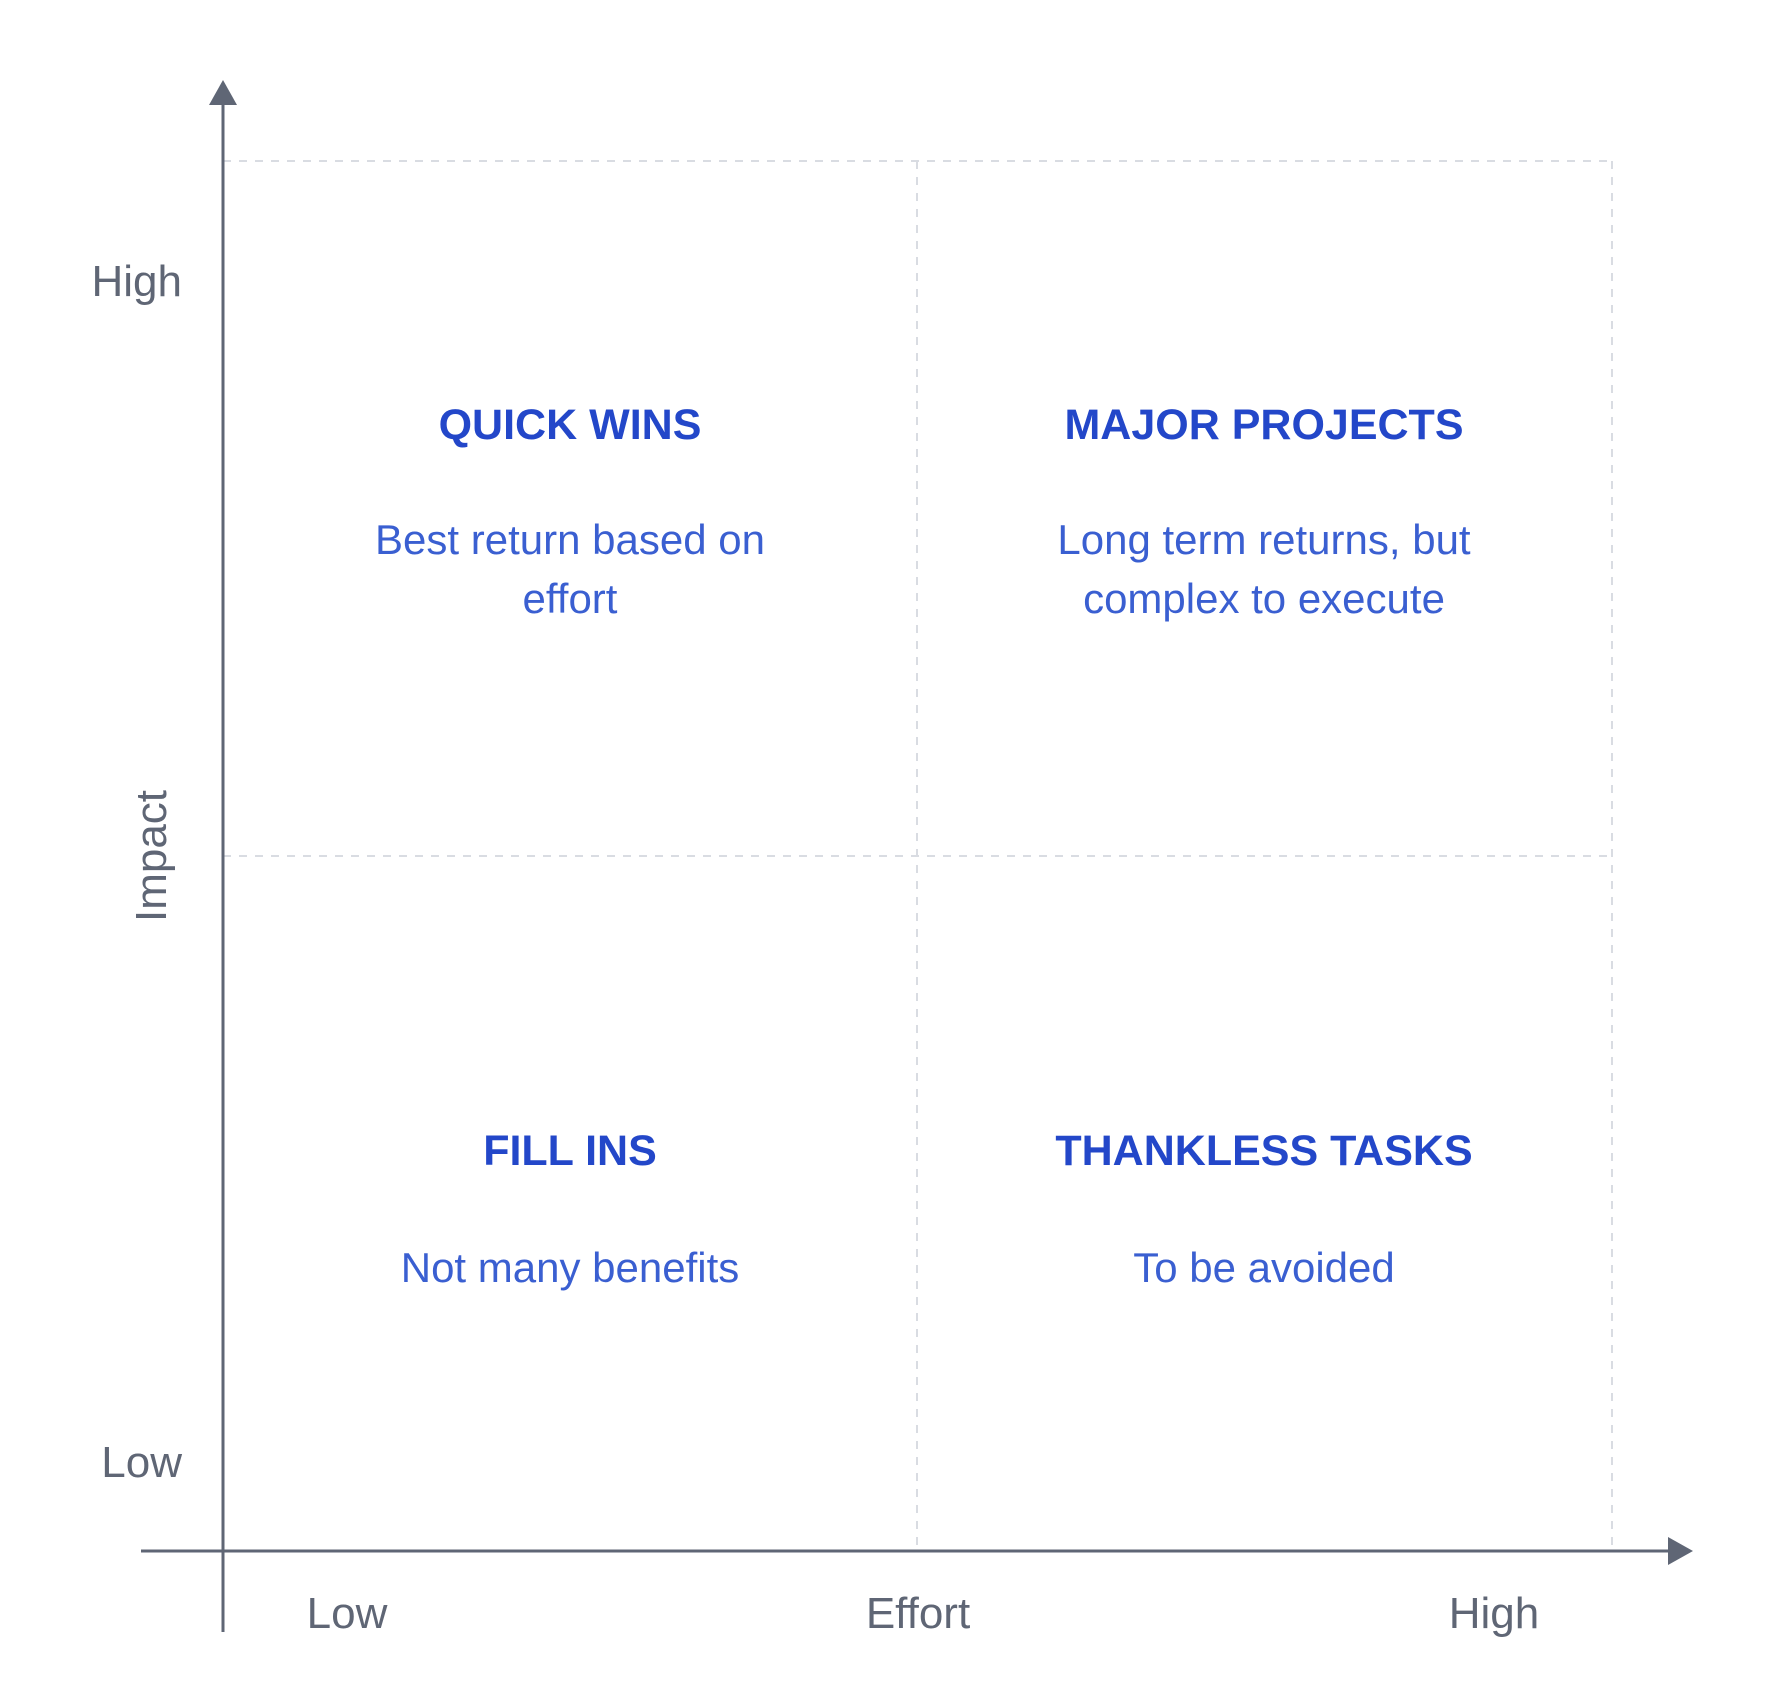  What do you see at coordinates (1264, 539) in the screenshot?
I see `quadrant-description-line: Long term returns, but` at bounding box center [1264, 539].